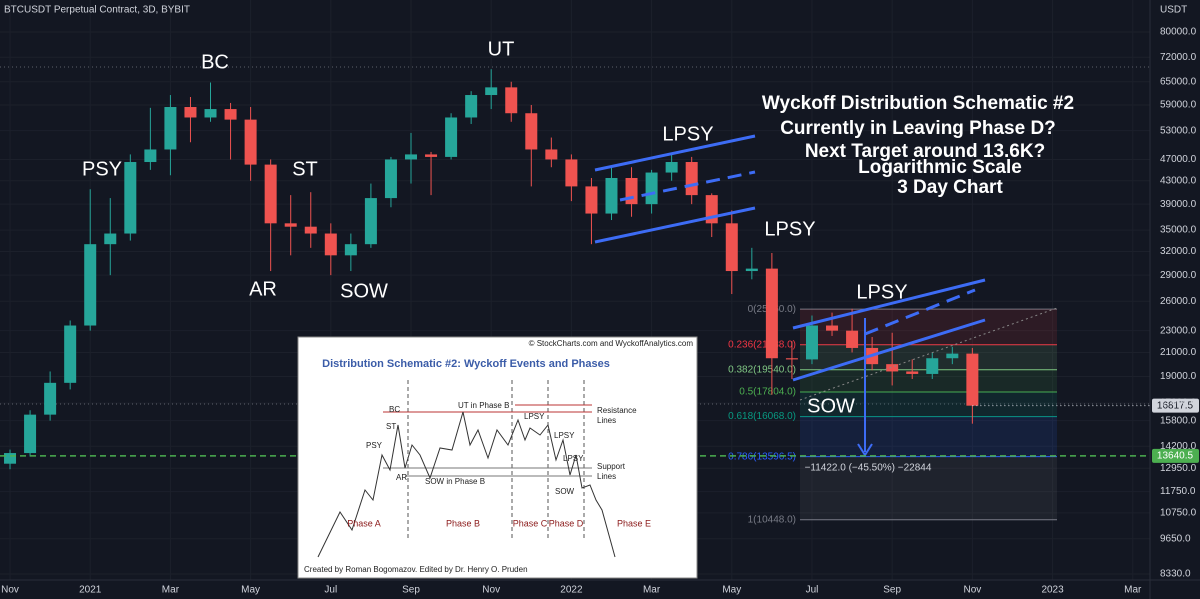  Describe the element at coordinates (263, 289) in the screenshot. I see `annotation: AR` at that location.